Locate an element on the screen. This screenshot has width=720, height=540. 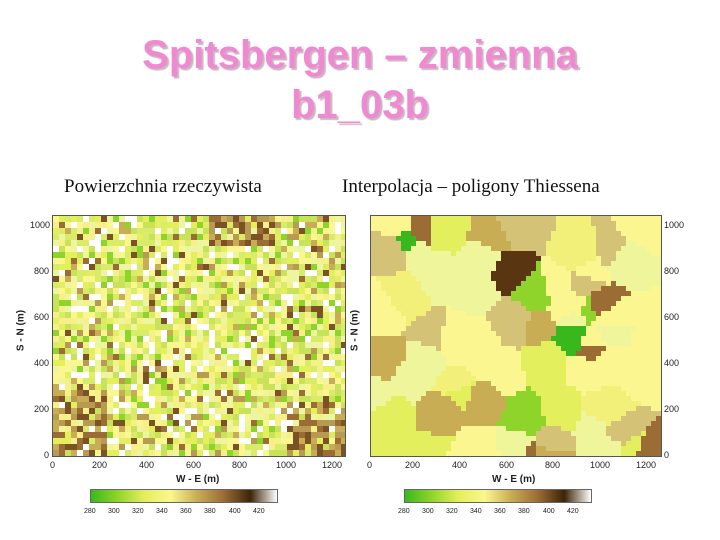
right-x-tick: 400 is located at coordinates (460, 465).